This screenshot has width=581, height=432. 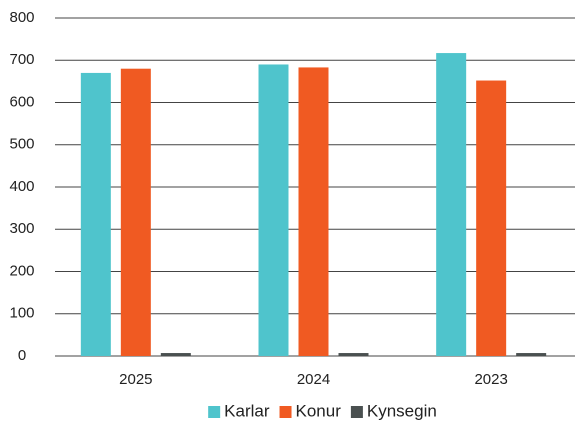 I want to click on y-tick-label: 600, so click(x=21, y=101).